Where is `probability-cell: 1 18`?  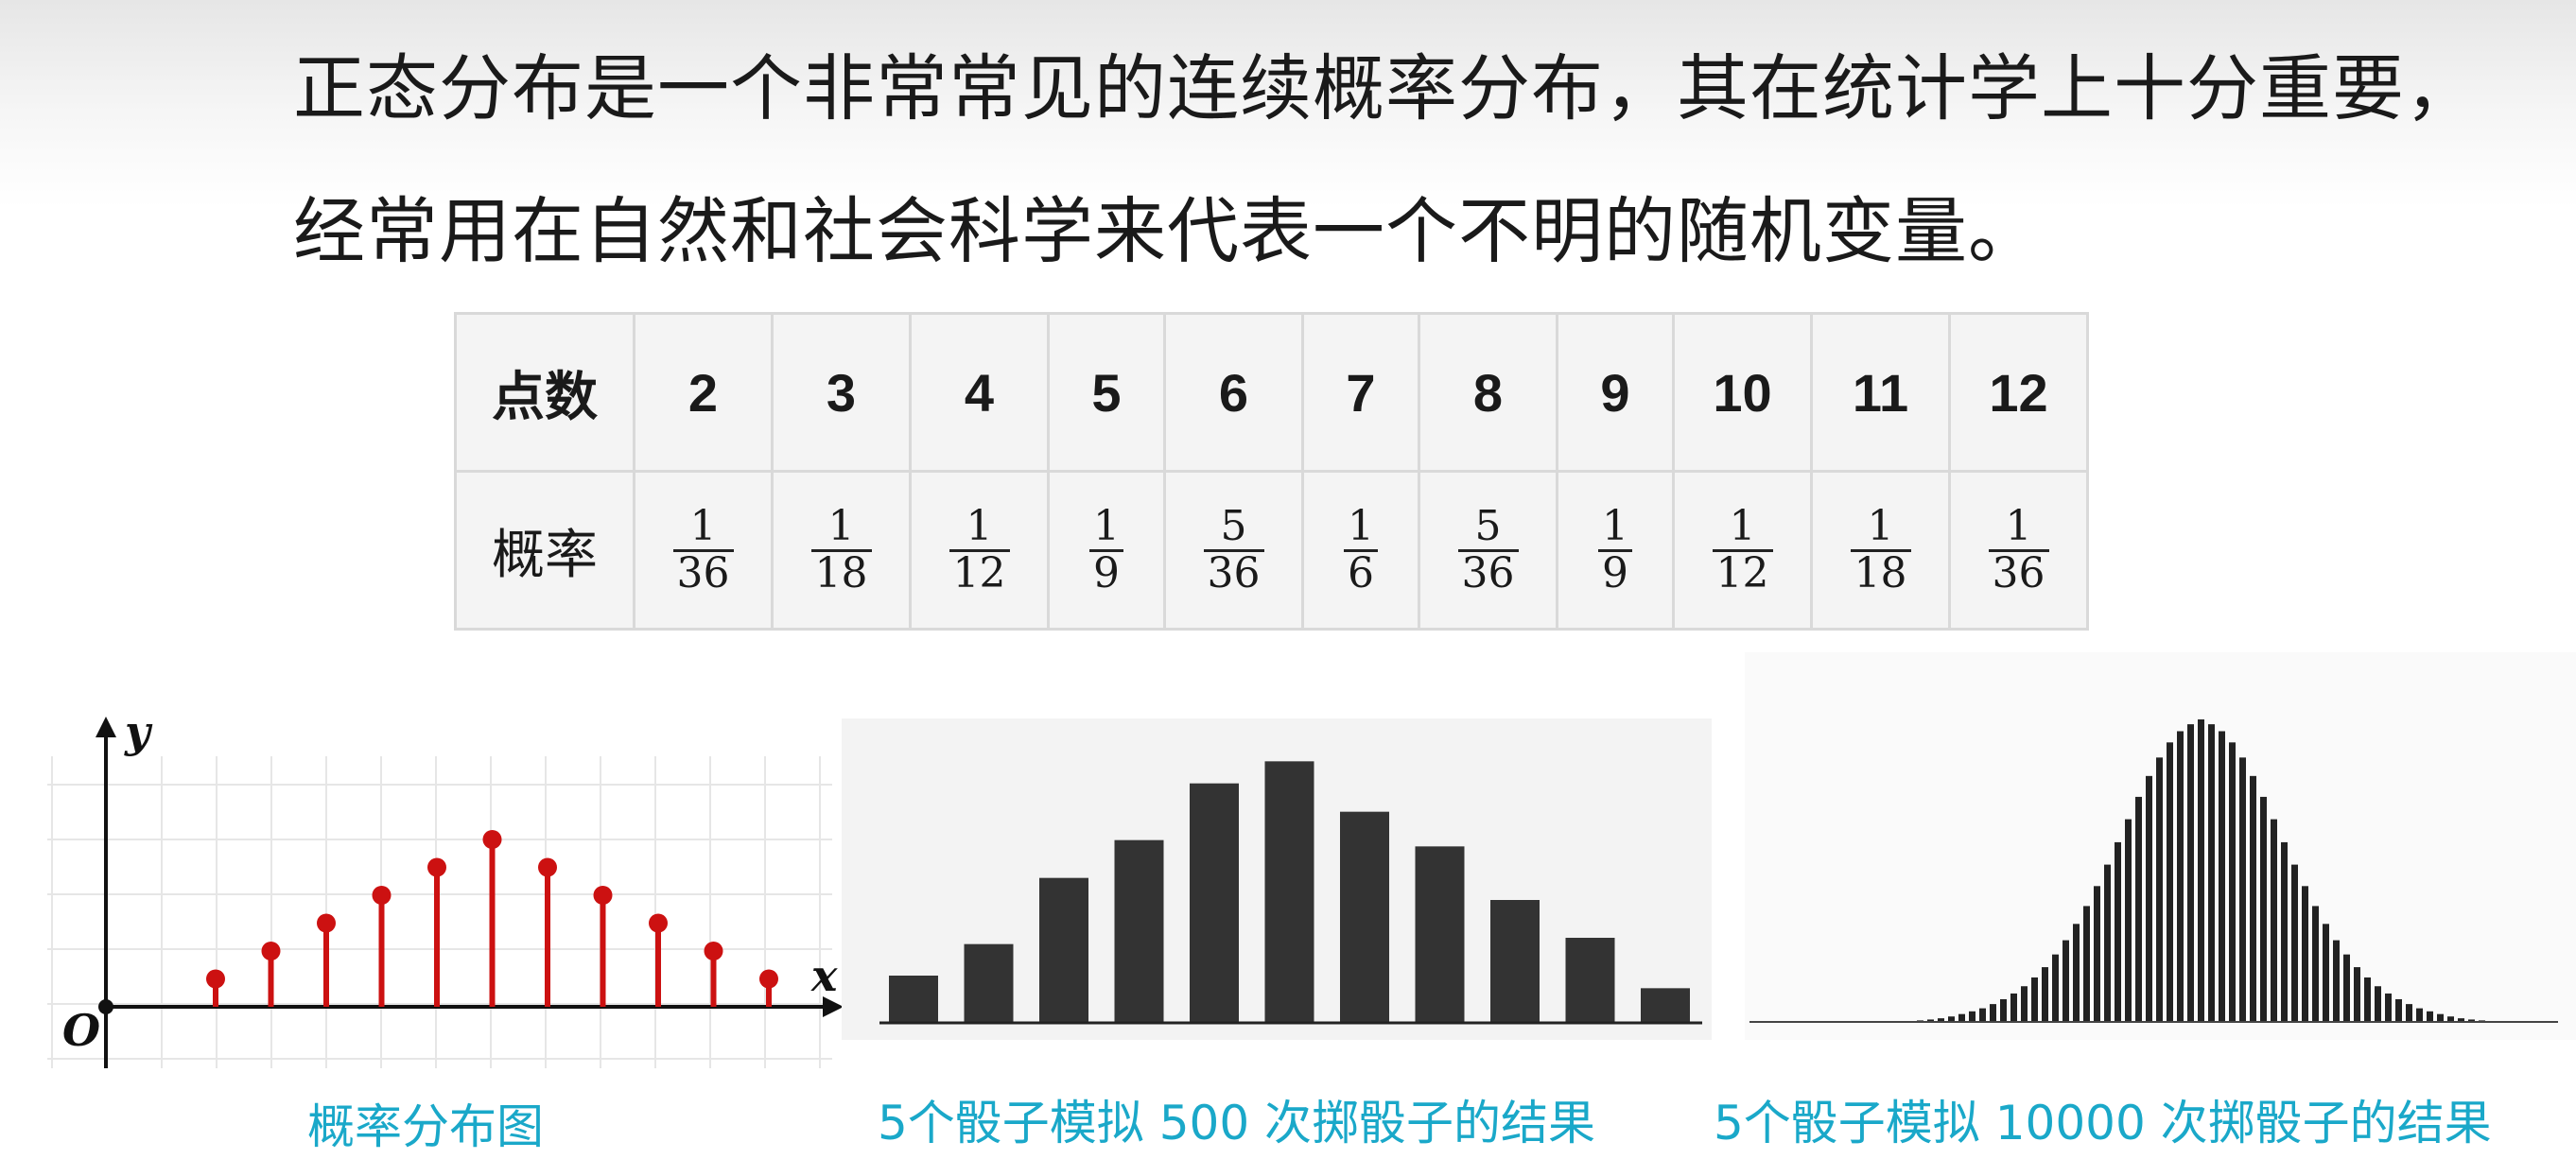
probability-cell: 1 18 is located at coordinates (1880, 550).